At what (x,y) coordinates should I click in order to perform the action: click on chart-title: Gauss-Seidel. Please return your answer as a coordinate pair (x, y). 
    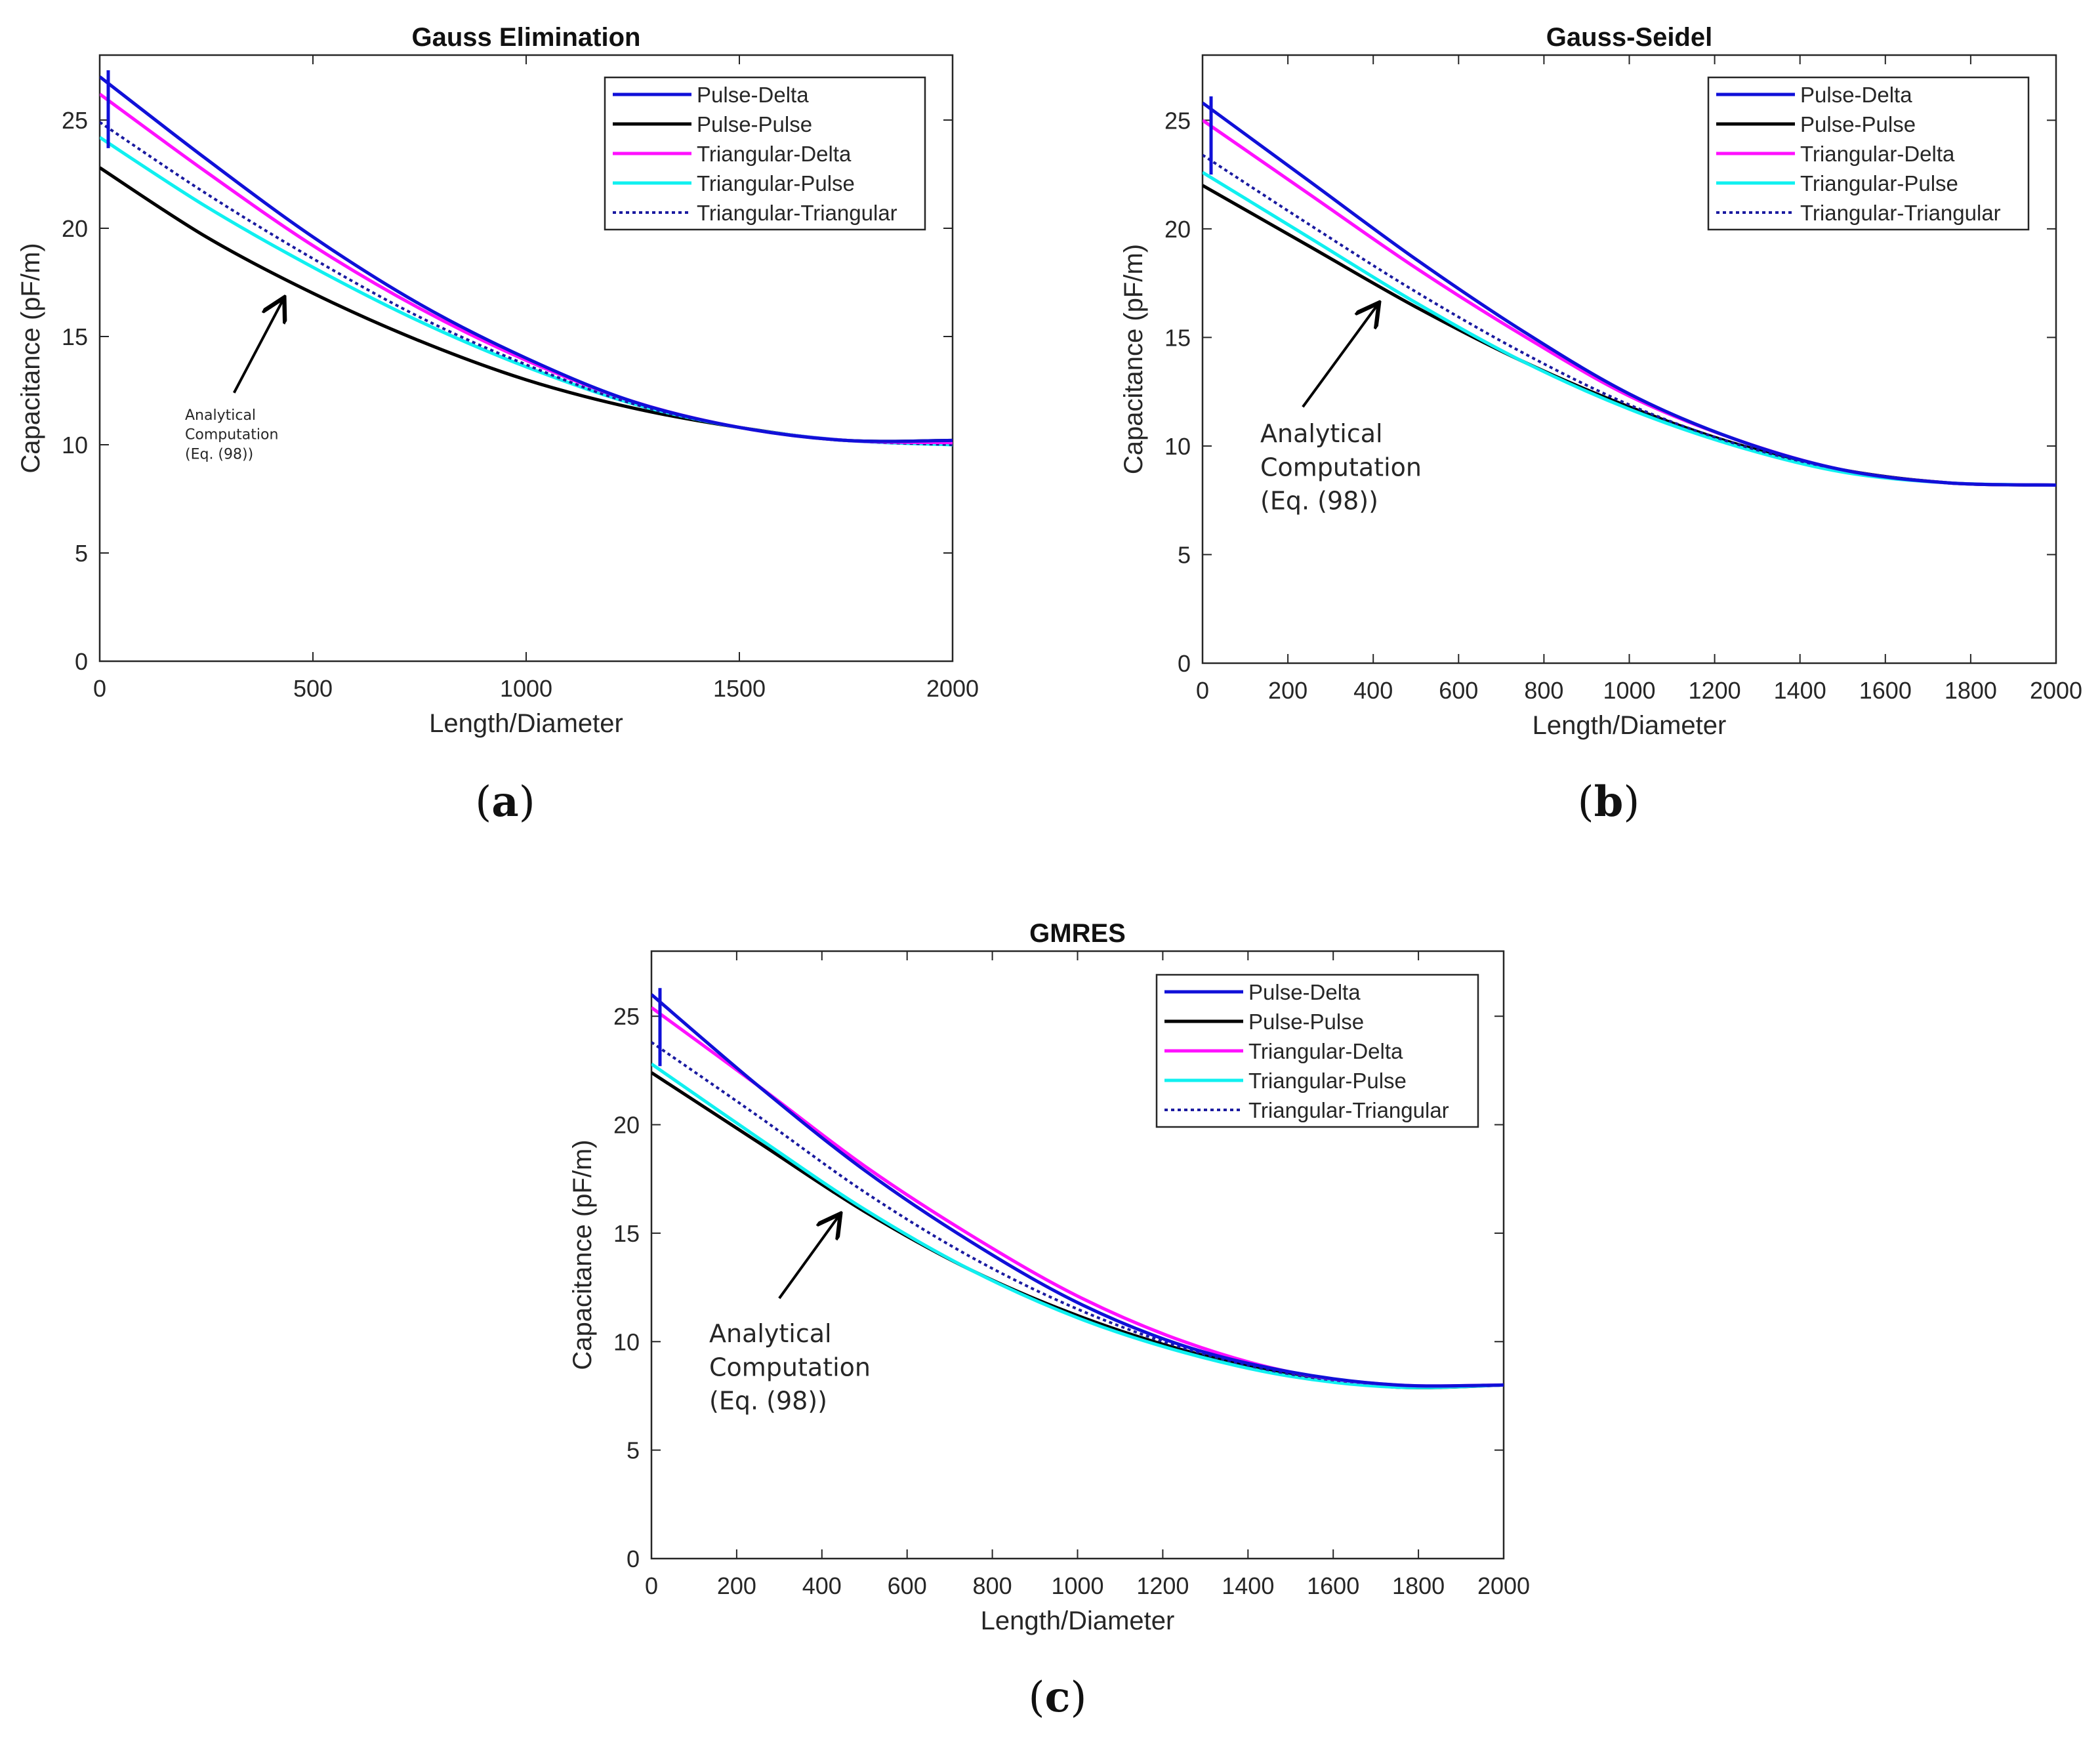
    Looking at the image, I should click on (1629, 37).